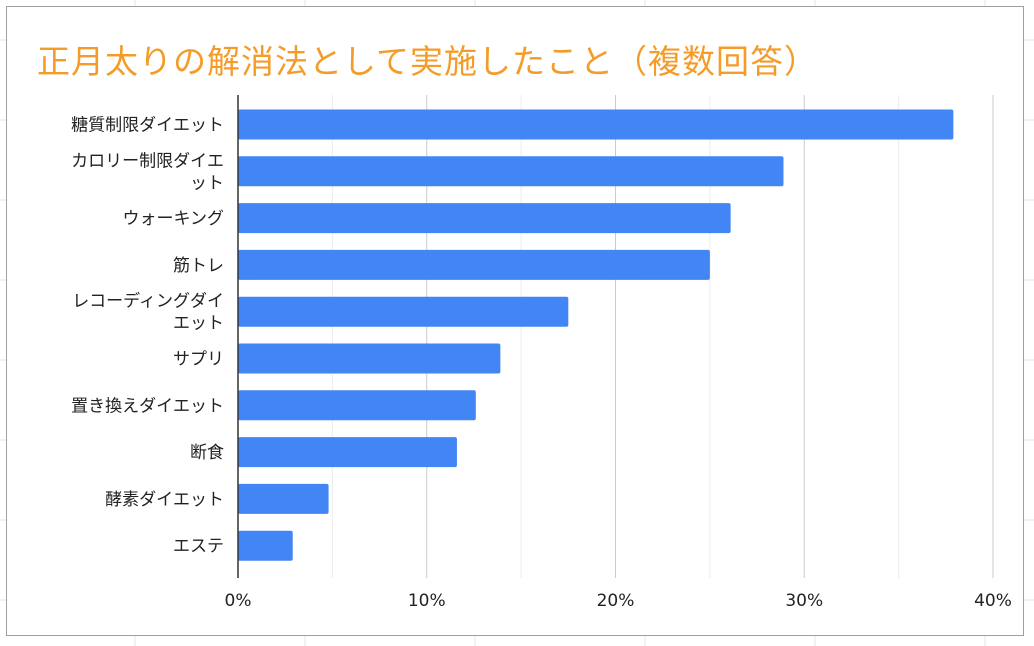 The height and width of the screenshot is (646, 1034). What do you see at coordinates (147, 172) in the screenshot?
I see `category-label: カロリー制限ダイエット` at bounding box center [147, 172].